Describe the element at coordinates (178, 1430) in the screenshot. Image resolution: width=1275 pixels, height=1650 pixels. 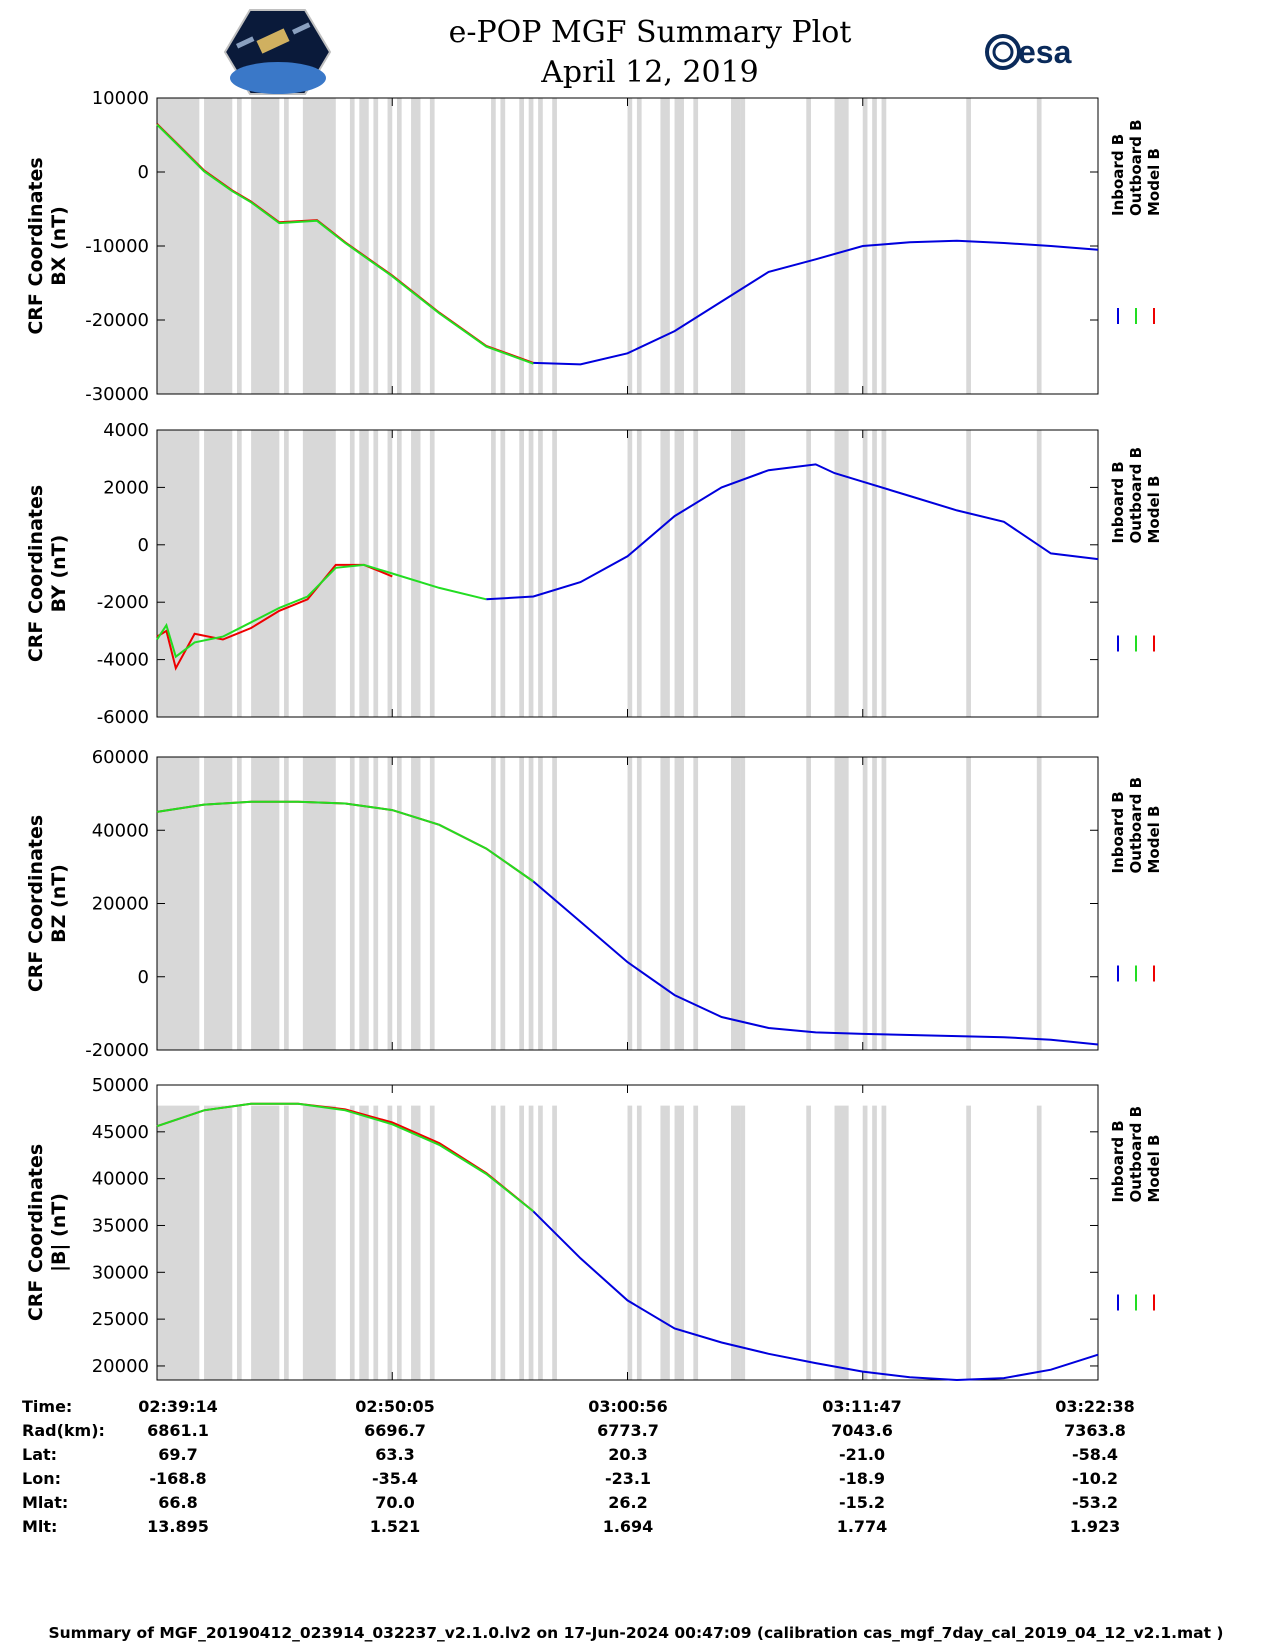
I see `table-cell: 6861.1` at that location.